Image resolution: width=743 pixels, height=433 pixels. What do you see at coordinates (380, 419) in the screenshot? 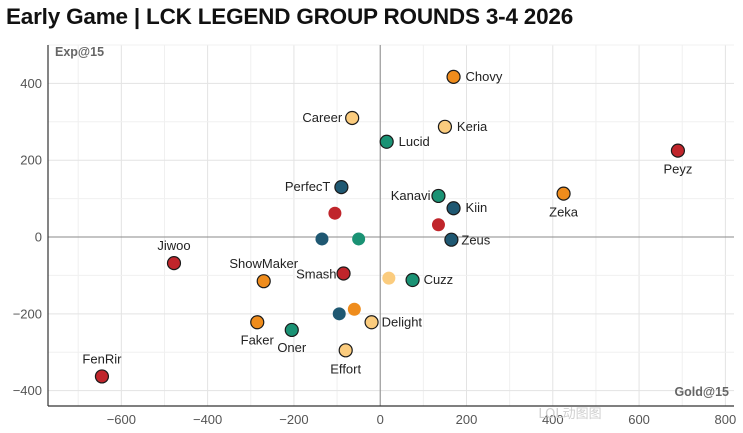
I see `x-tick-label: 0` at bounding box center [380, 419].